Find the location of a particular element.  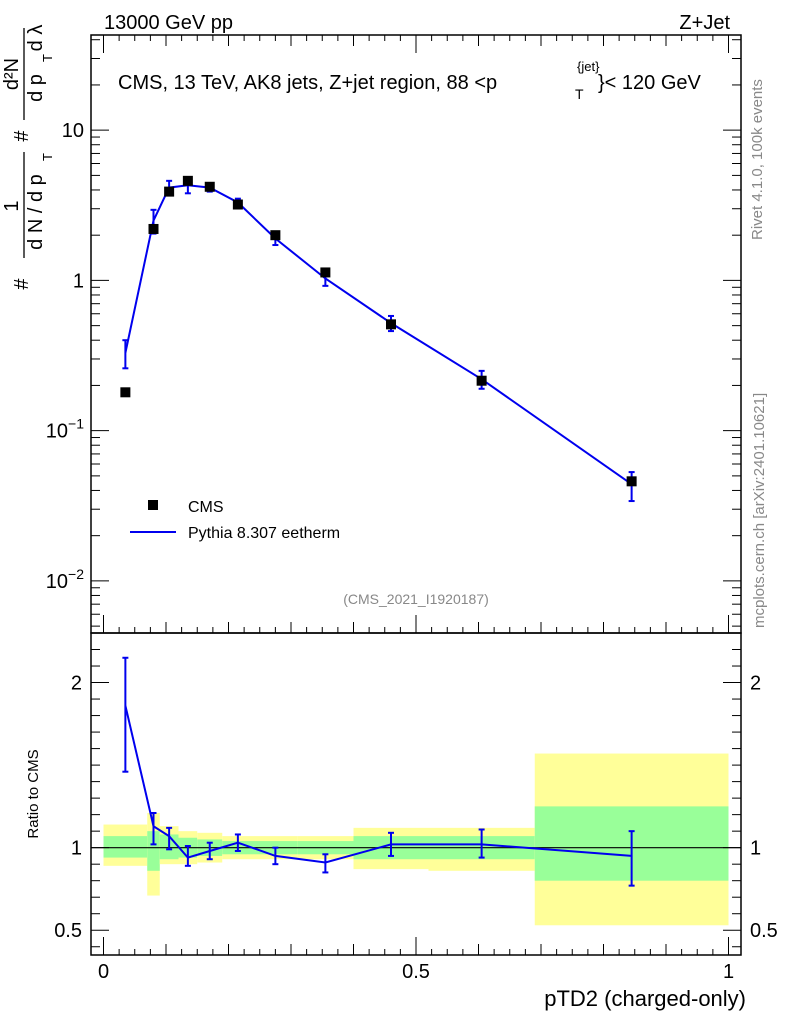

legend-cms-label: CMS is located at coordinates (206, 507).